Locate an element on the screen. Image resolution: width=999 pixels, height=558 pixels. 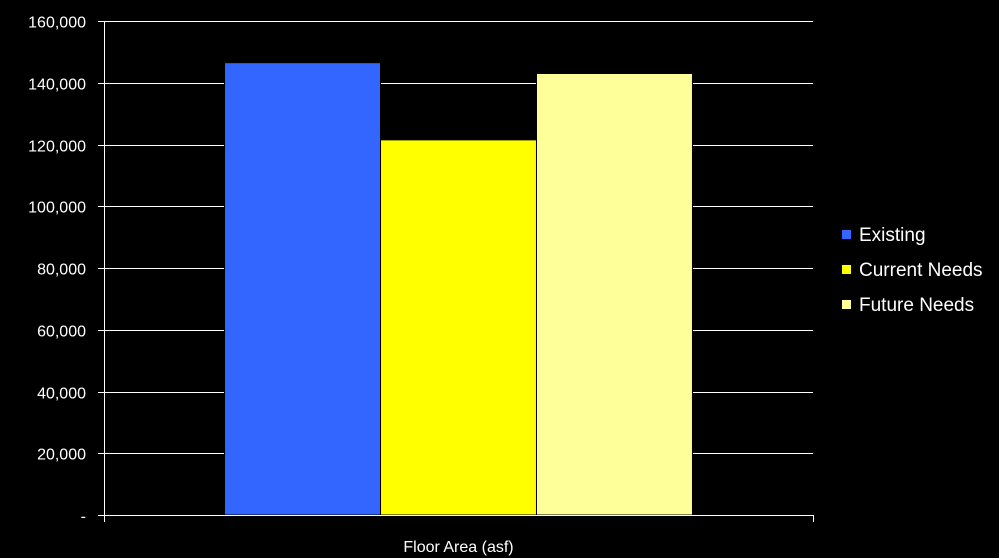
y-tick-label: 60,000 is located at coordinates (61, 332).